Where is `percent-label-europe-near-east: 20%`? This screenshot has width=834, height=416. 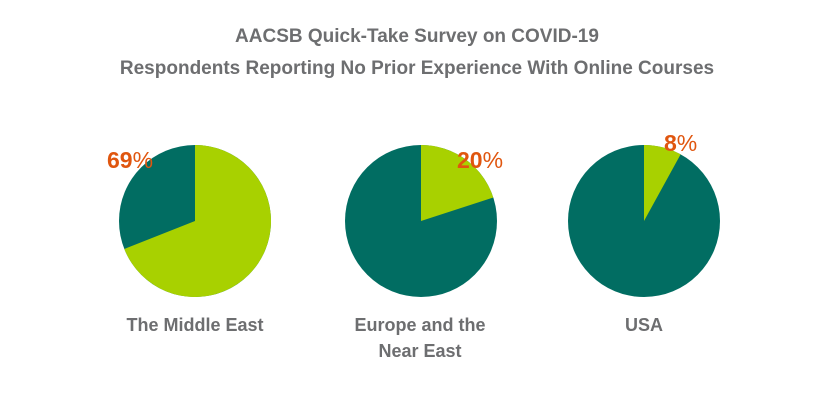 percent-label-europe-near-east: 20% is located at coordinates (480, 160).